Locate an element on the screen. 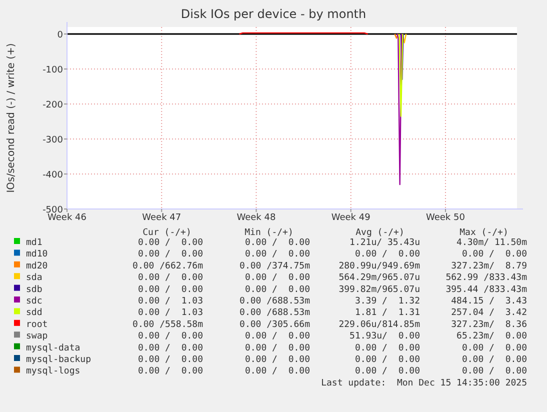  text: Max (-/+) is located at coordinates (484, 233).